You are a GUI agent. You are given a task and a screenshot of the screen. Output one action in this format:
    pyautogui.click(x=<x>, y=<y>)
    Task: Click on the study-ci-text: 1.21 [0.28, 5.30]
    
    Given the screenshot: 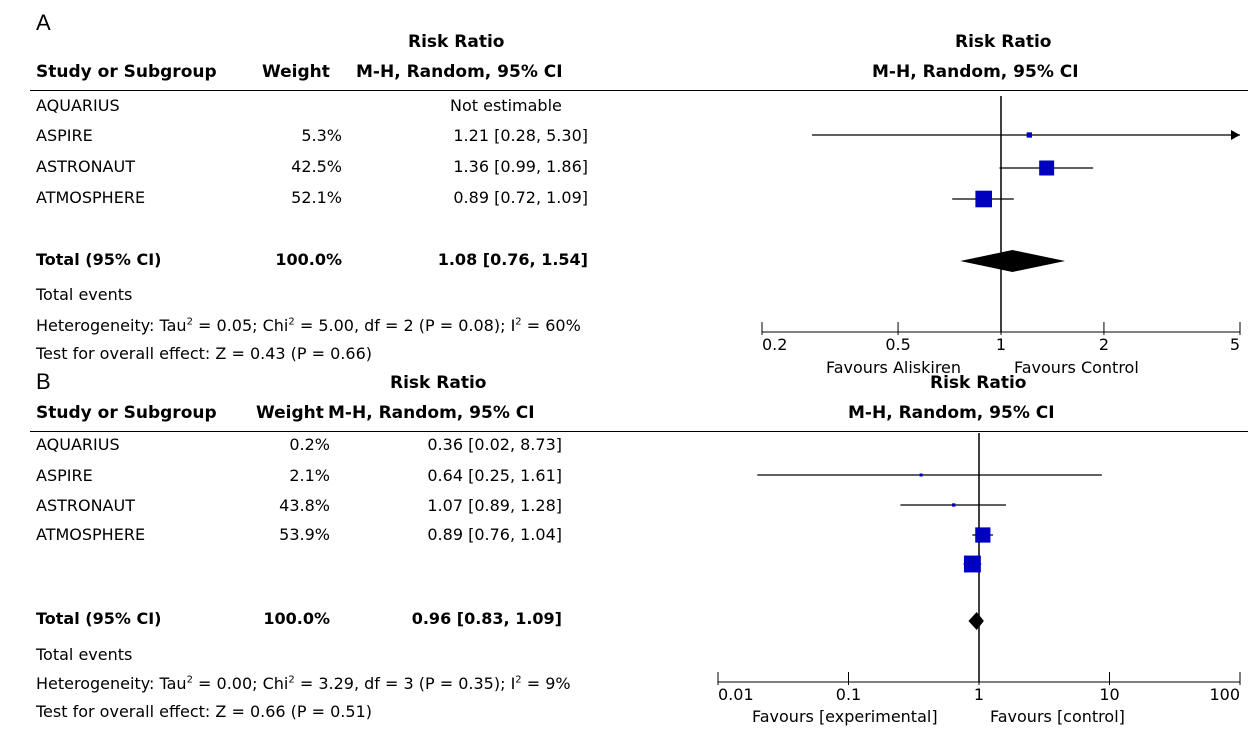 What is the action you would take?
    pyautogui.click(x=520, y=135)
    